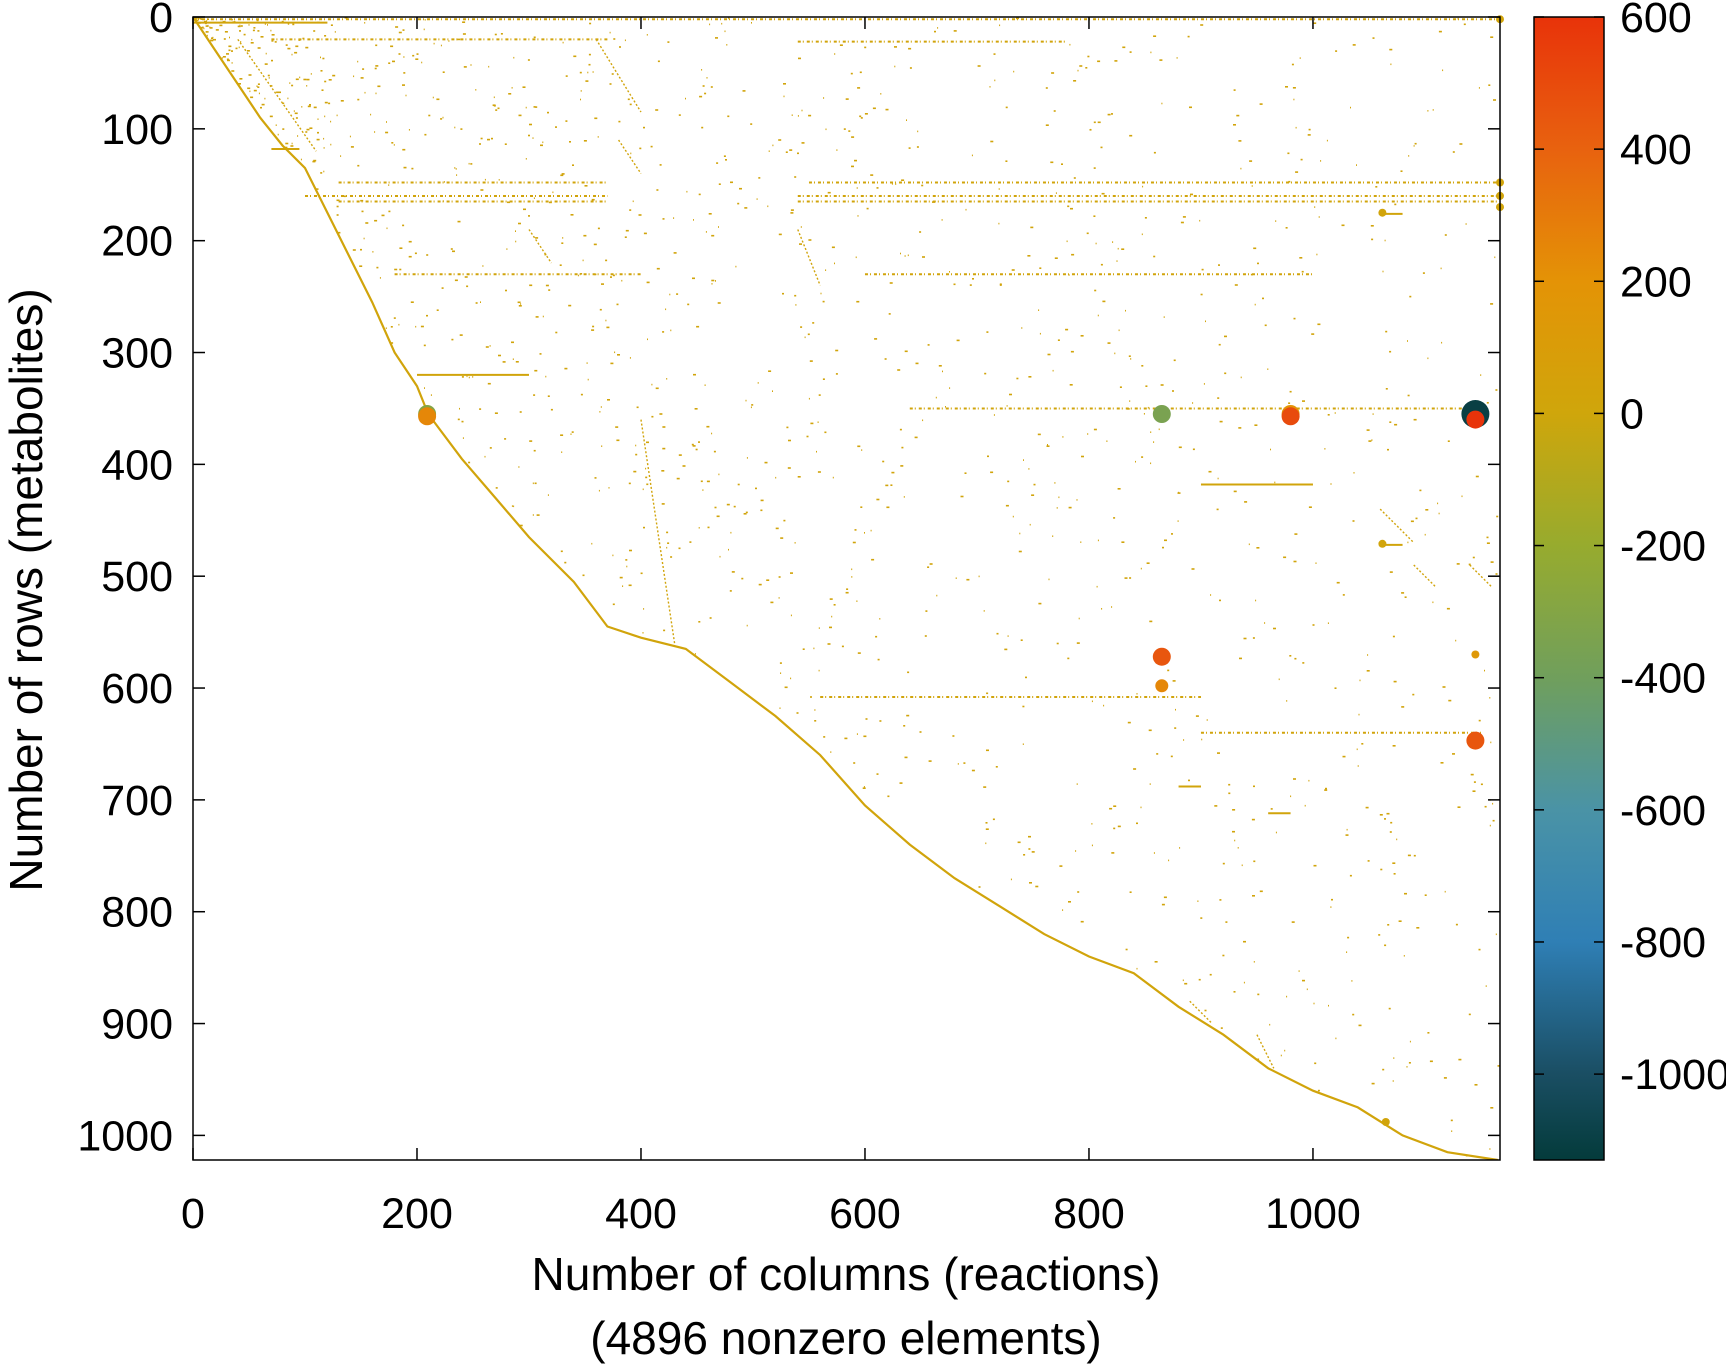 The height and width of the screenshot is (1370, 1726). Describe the element at coordinates (1569, 588) in the screenshot. I see `colorbar` at that location.